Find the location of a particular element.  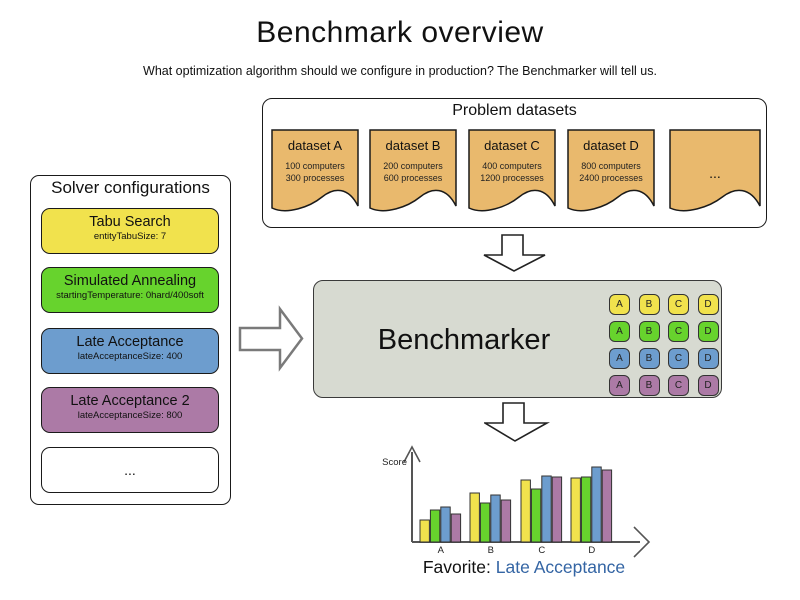

dataset-card: dataset B 200 computers 600 processes is located at coordinates (413, 173).